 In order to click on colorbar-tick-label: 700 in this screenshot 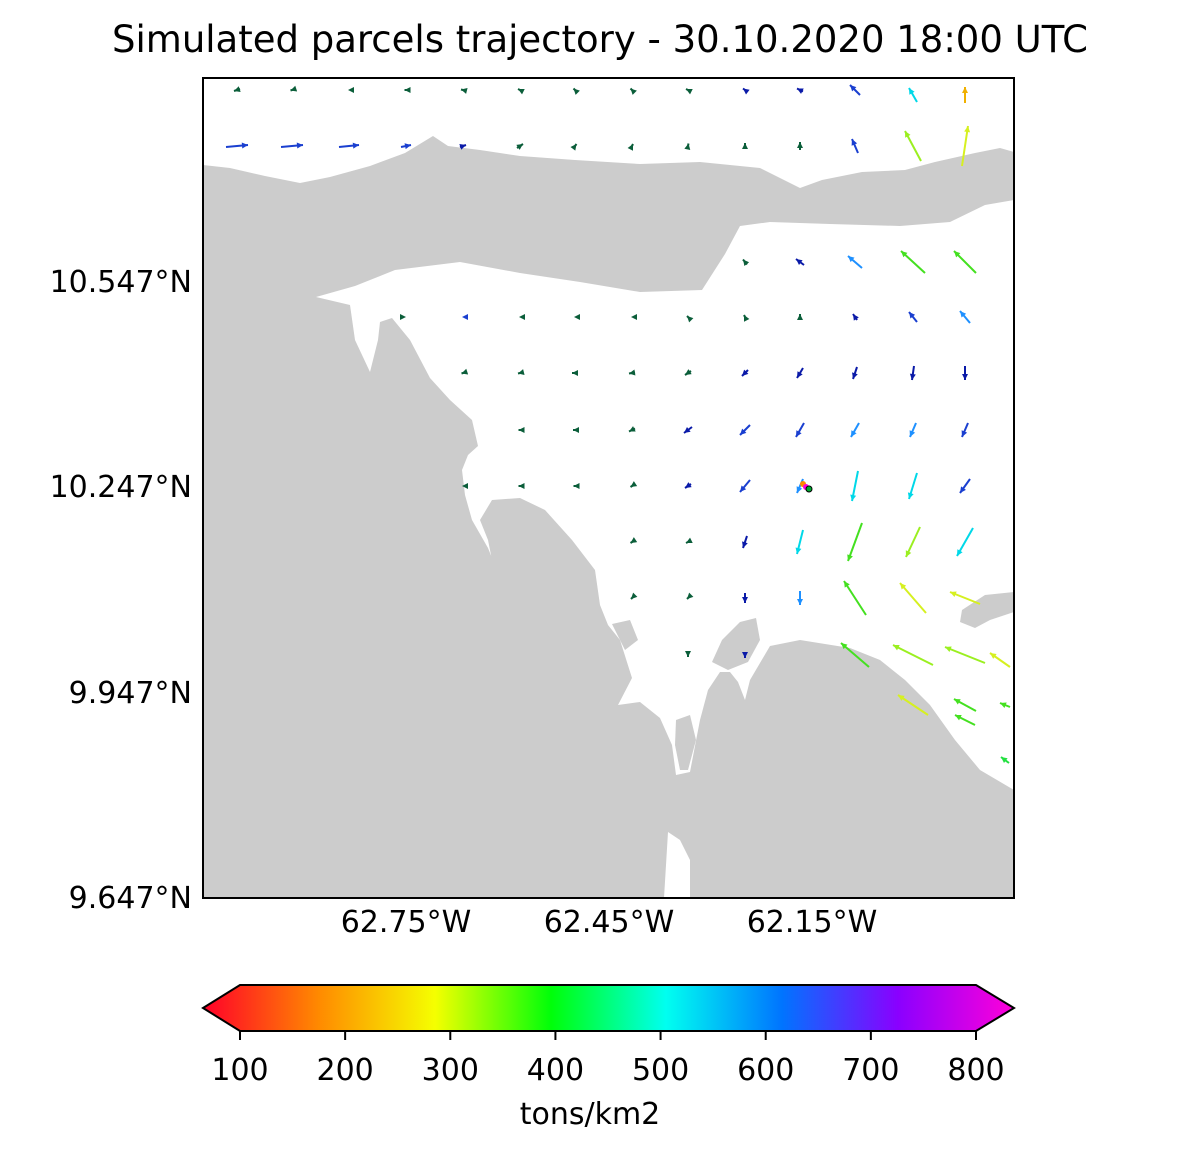, I will do `click(870, 1070)`.